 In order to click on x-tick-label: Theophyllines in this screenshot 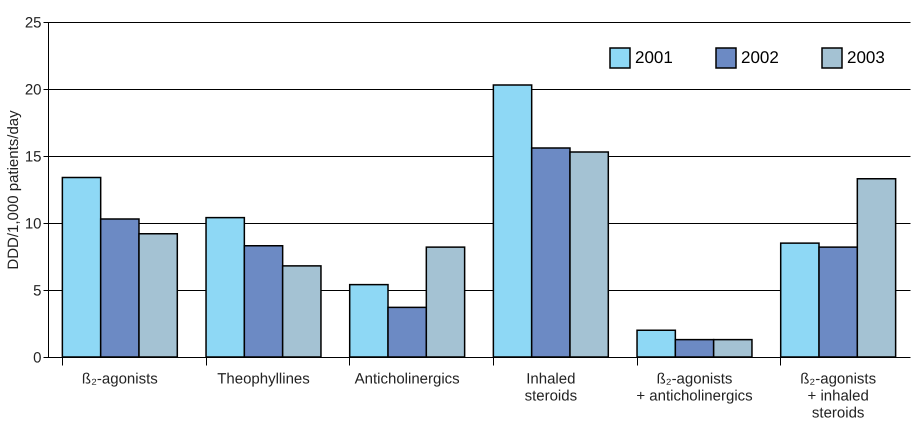, I will do `click(263, 379)`.